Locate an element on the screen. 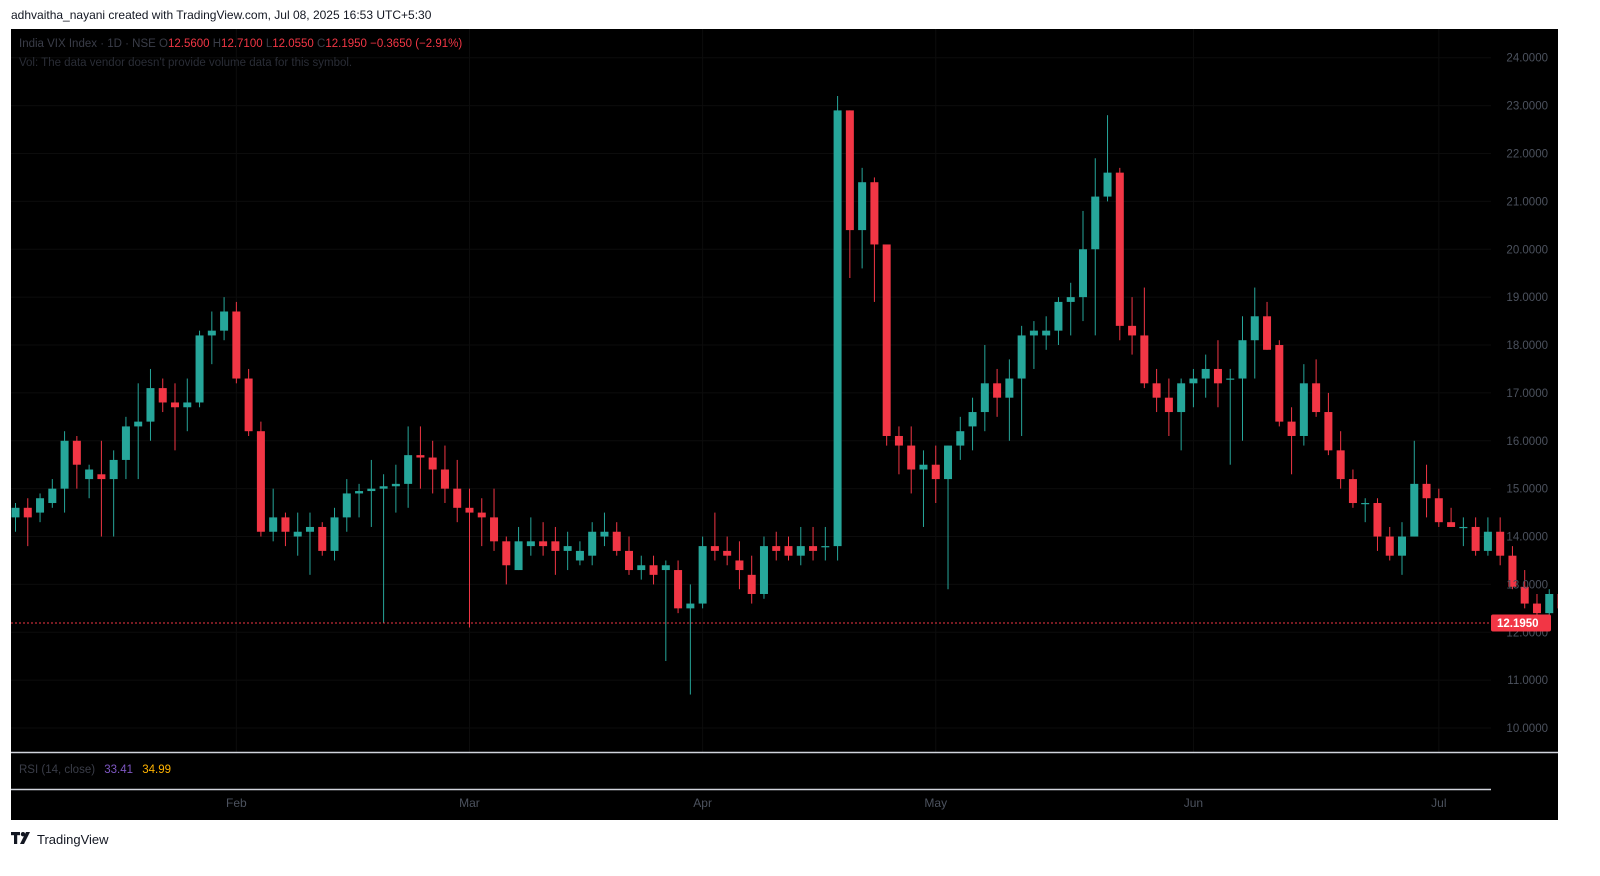 The width and height of the screenshot is (1600, 876). symbol-title: India VIX Index · 1D · NSE is located at coordinates (87, 44).